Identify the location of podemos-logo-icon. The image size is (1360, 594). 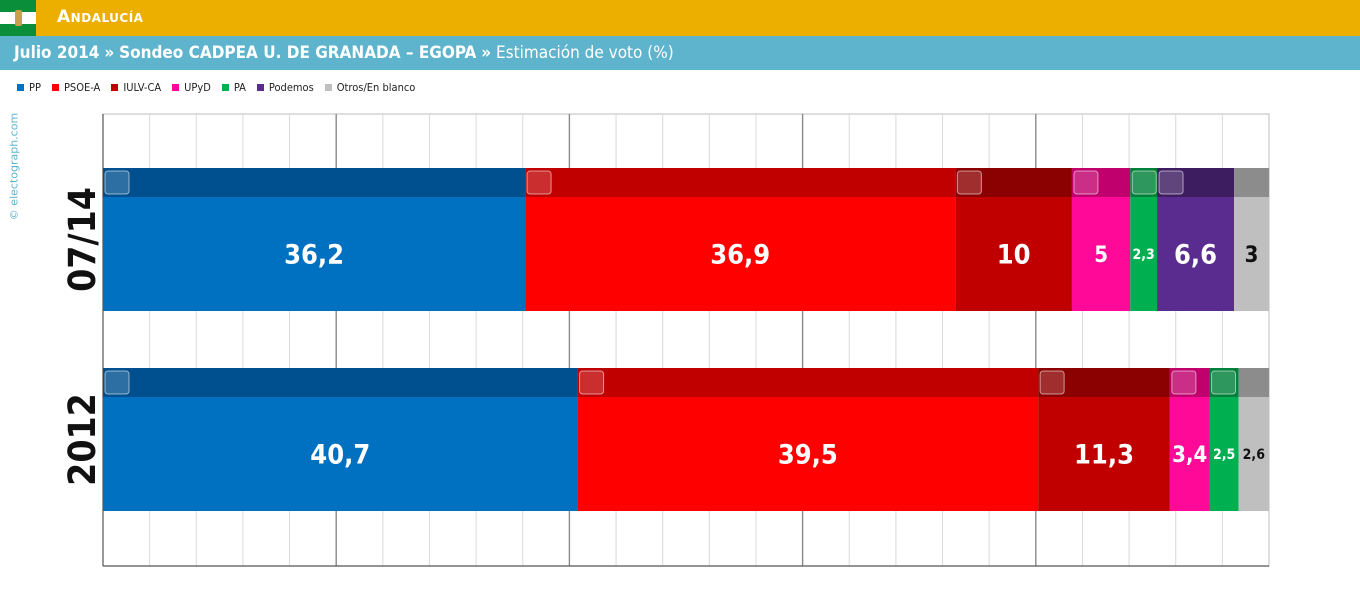
(1171, 182).